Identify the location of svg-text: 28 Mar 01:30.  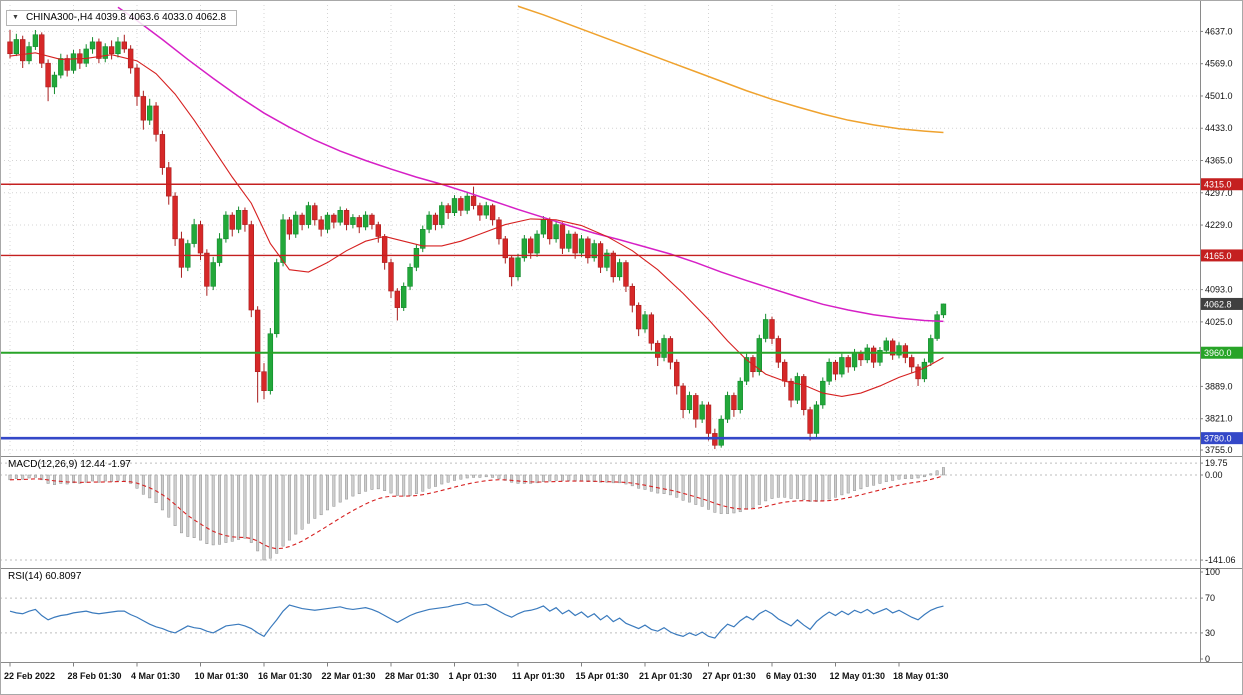
(412, 676).